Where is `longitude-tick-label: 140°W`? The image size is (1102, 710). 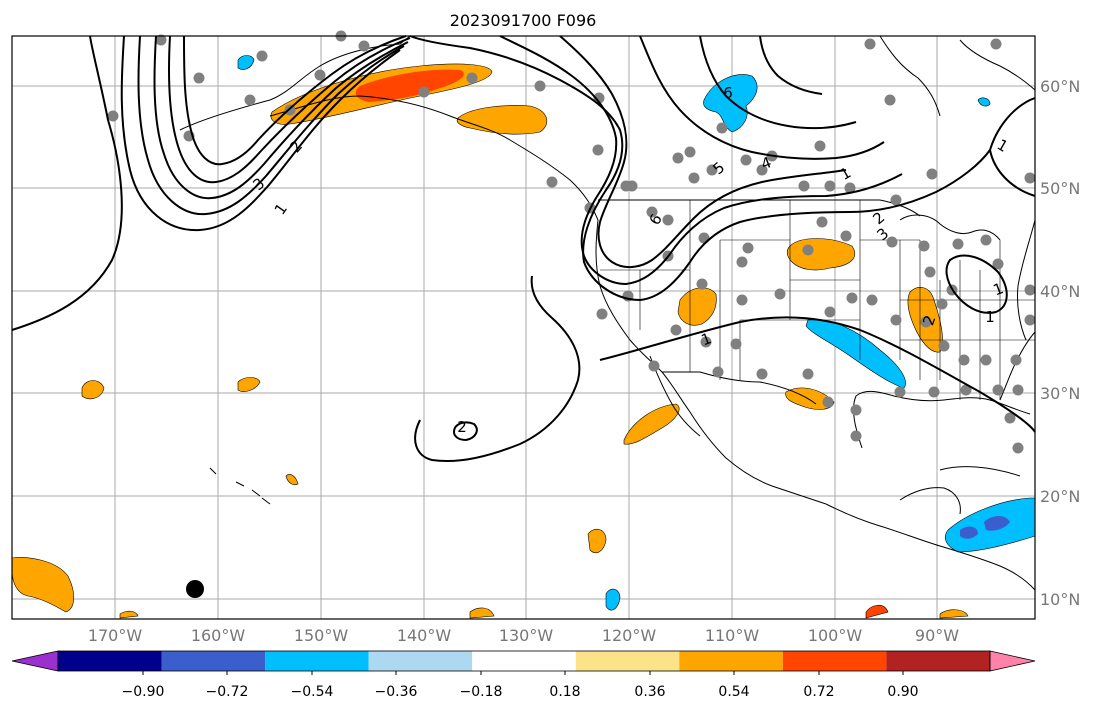
longitude-tick-label: 140°W is located at coordinates (424, 635).